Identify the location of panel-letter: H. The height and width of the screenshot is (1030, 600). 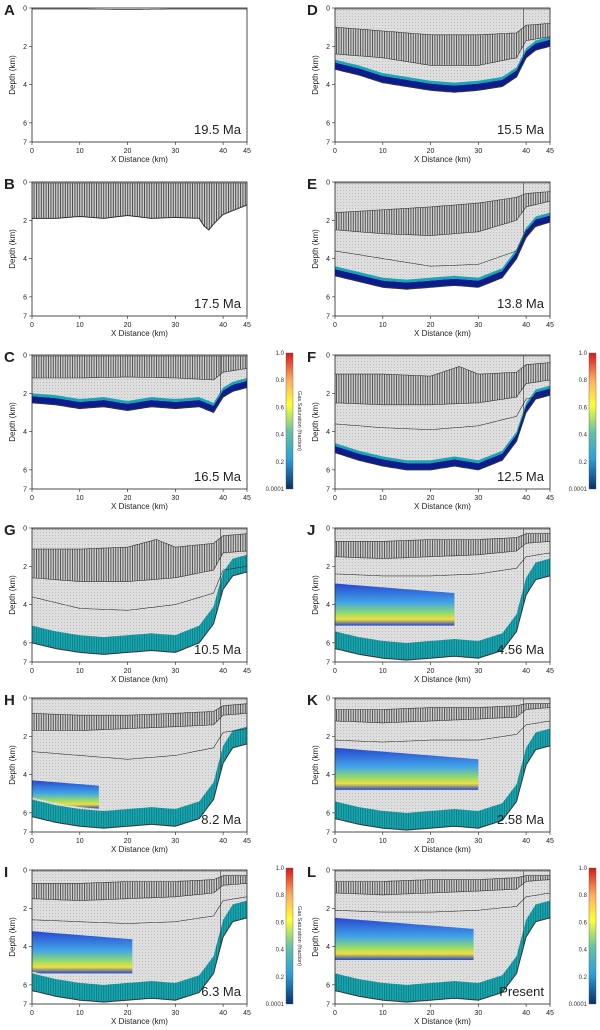
(9, 700).